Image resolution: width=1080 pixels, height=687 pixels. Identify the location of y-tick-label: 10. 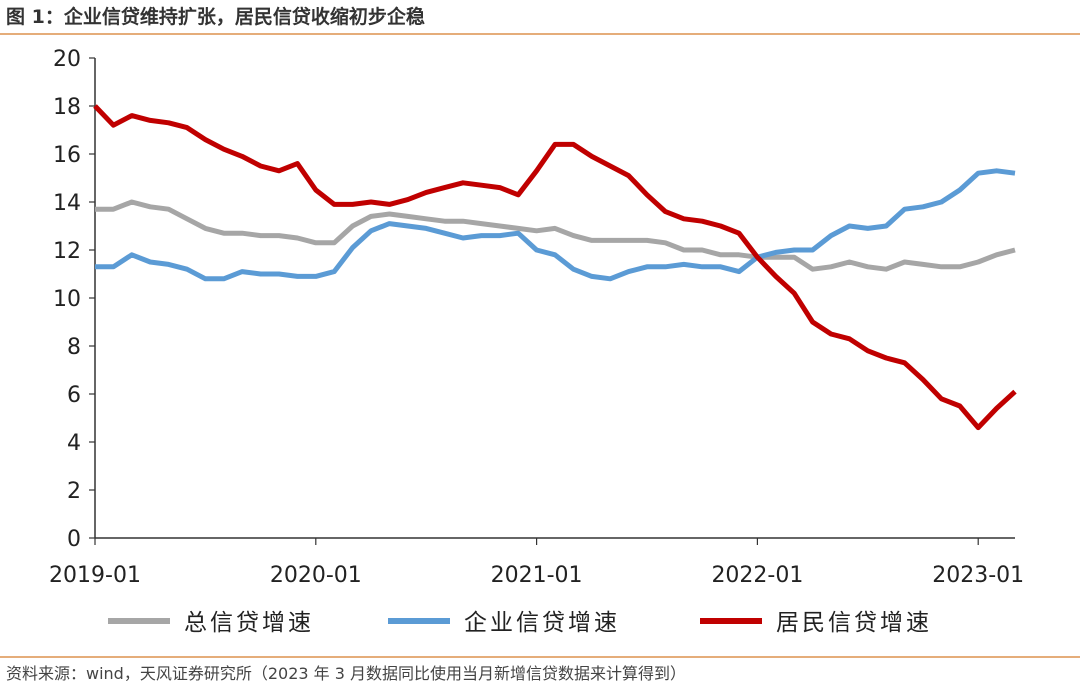
(67, 299).